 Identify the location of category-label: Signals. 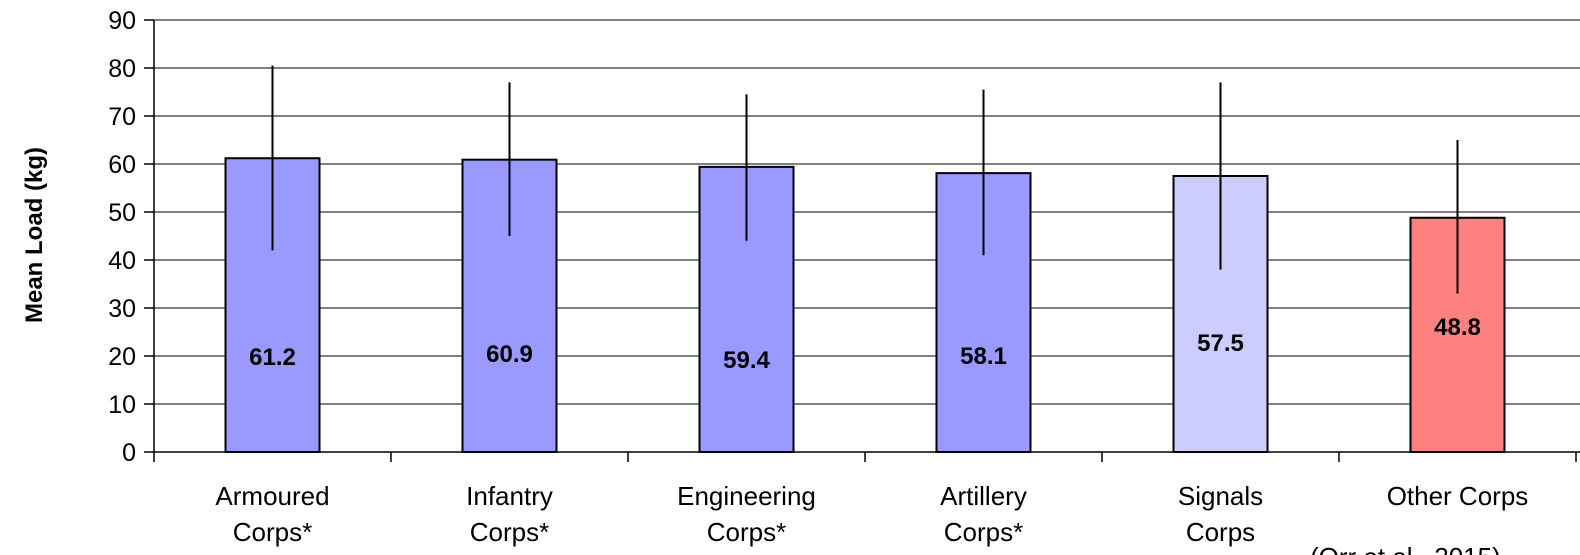
(1220, 496).